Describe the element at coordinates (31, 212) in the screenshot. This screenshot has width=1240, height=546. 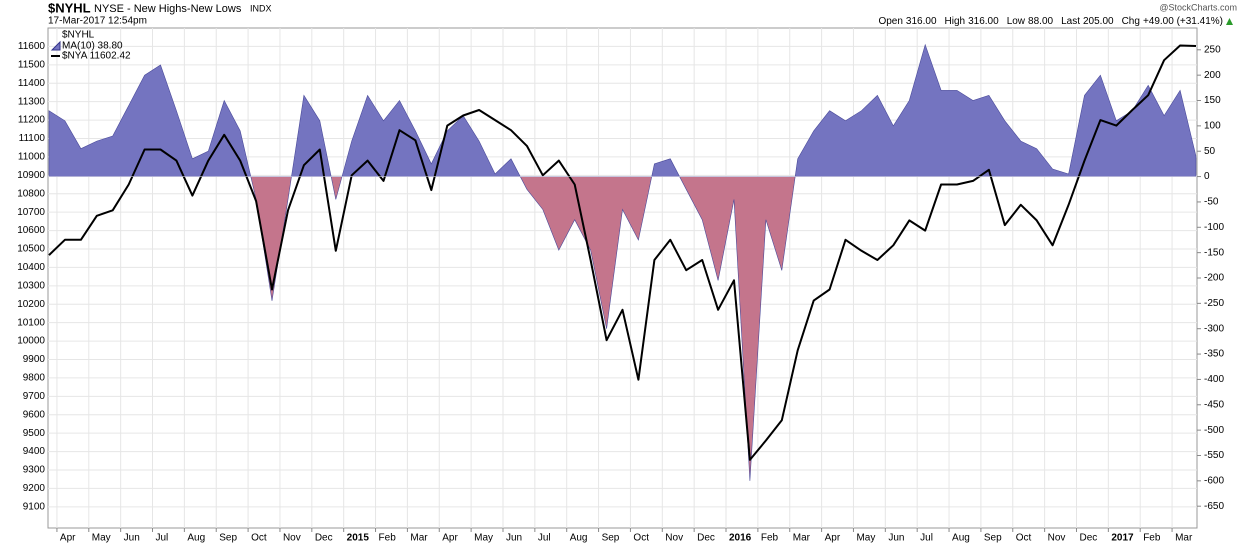
I see `y-tick-label: 10700` at that location.